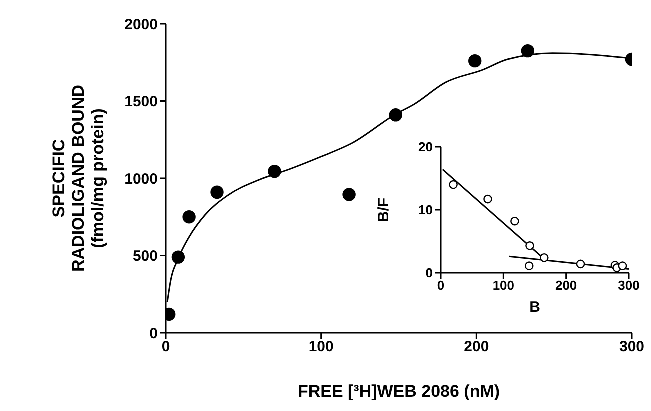  I want to click on y-tick-label: 1500, so click(141, 102).